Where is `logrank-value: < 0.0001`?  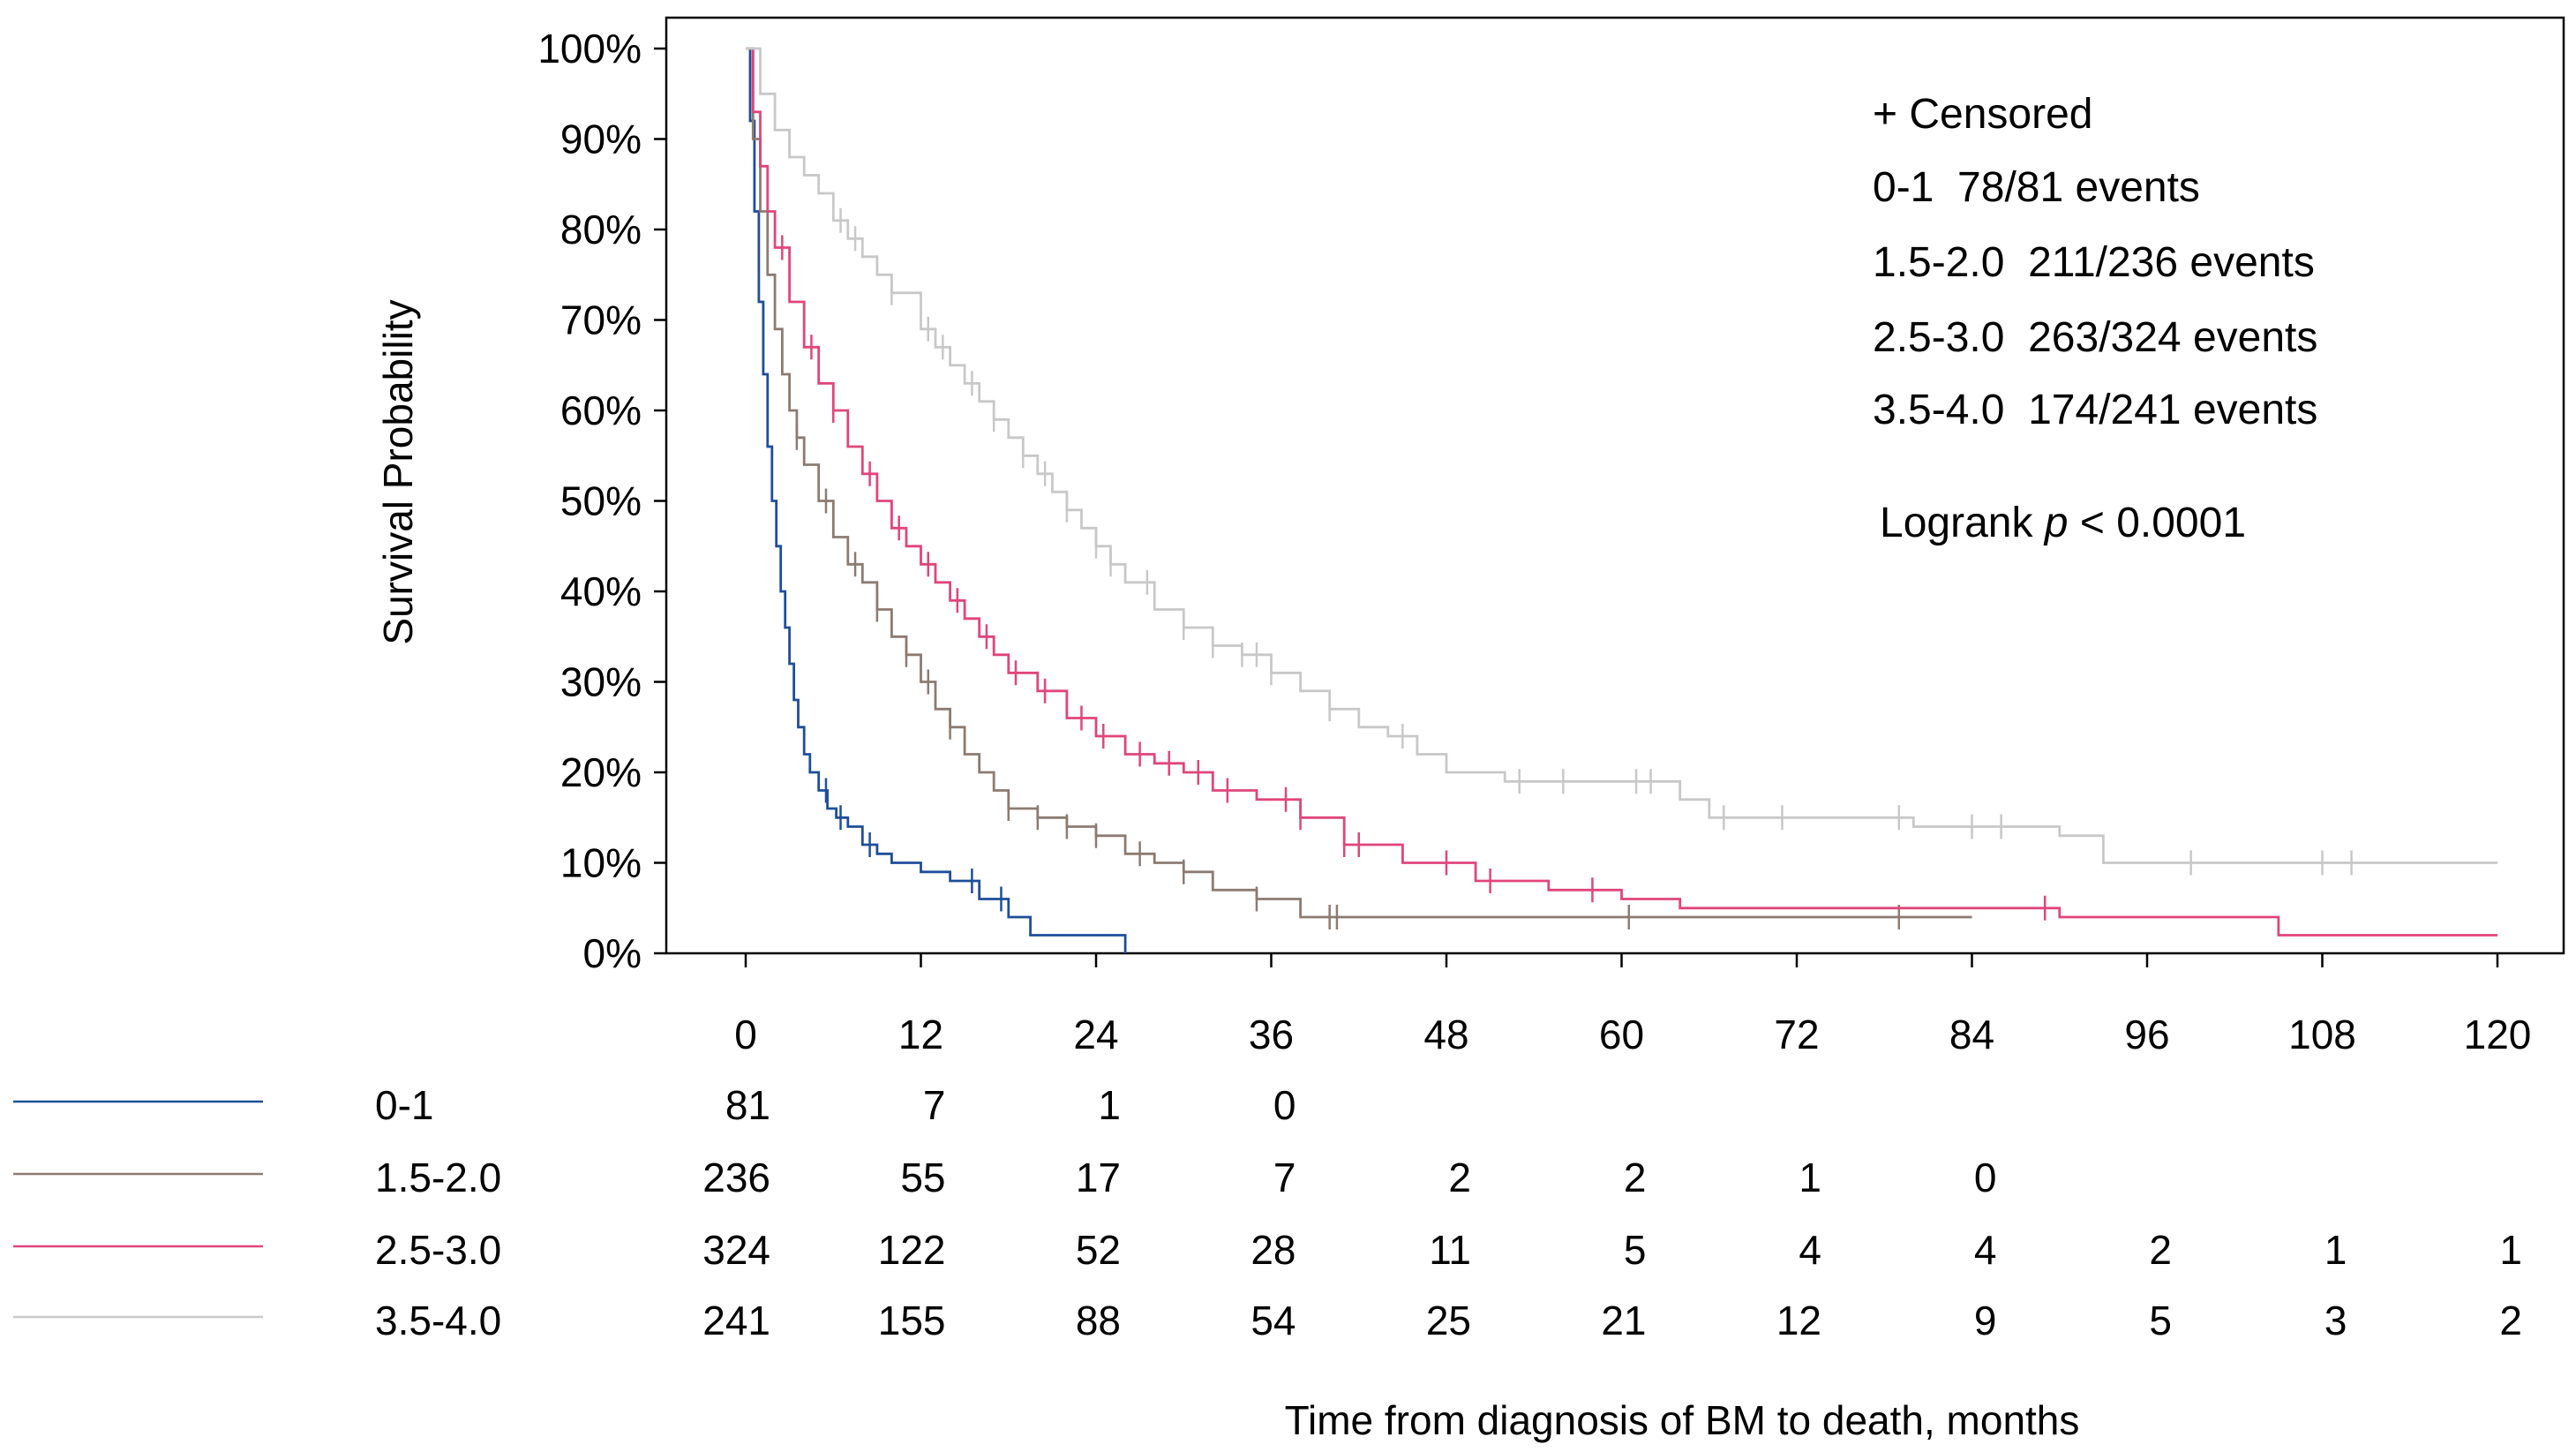
logrank-value: < 0.0001 is located at coordinates (2158, 523).